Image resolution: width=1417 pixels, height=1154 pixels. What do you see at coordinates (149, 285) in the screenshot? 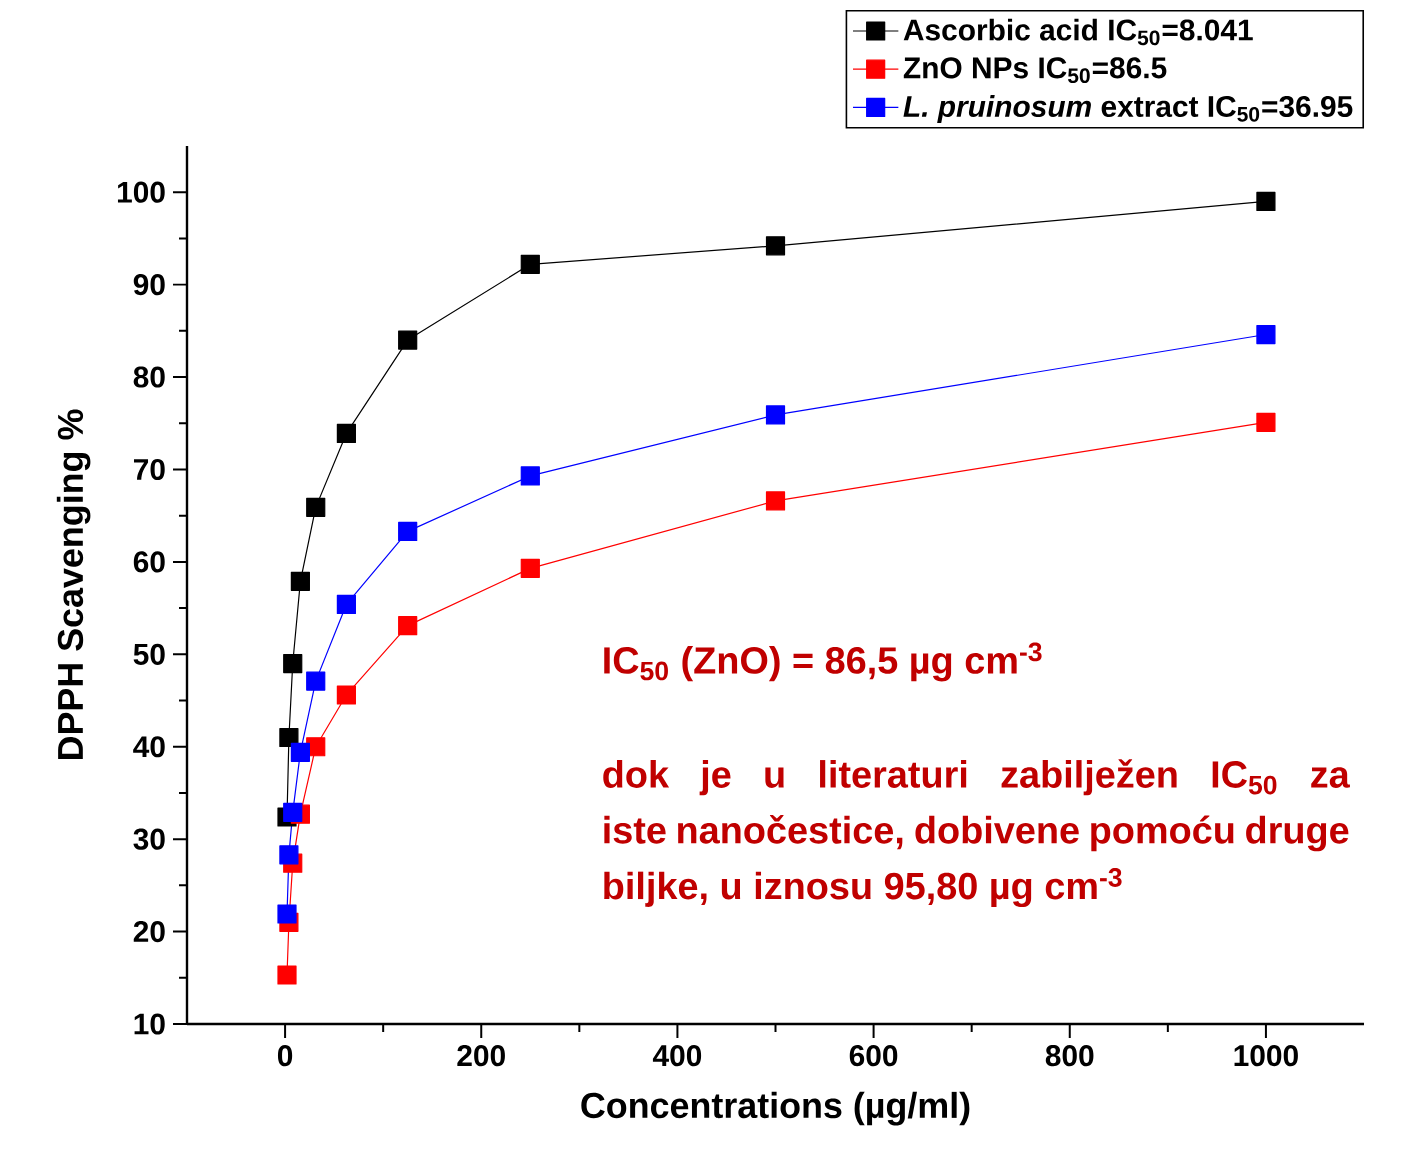
I see `y-tick-label: 90` at bounding box center [149, 285].